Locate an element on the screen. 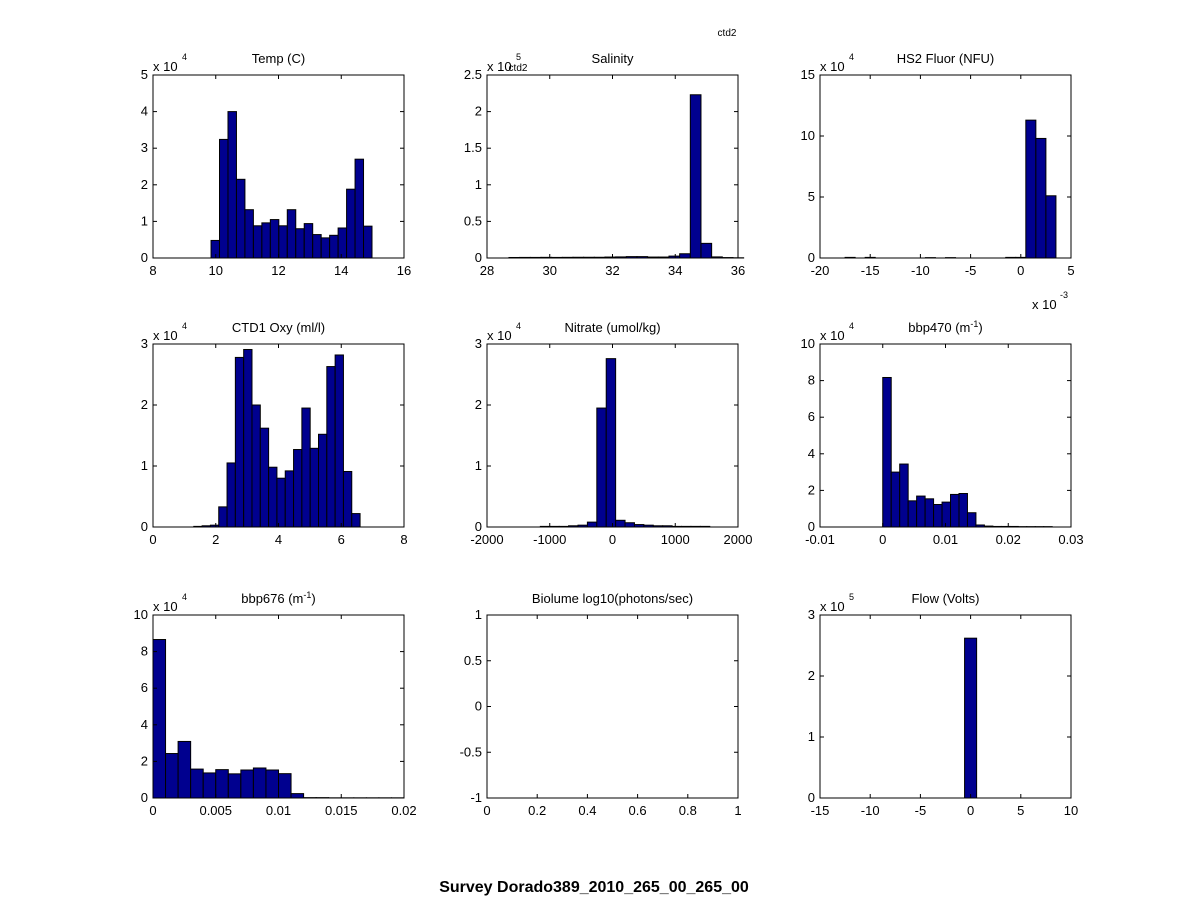  x-tick-label: 36 is located at coordinates (738, 270).